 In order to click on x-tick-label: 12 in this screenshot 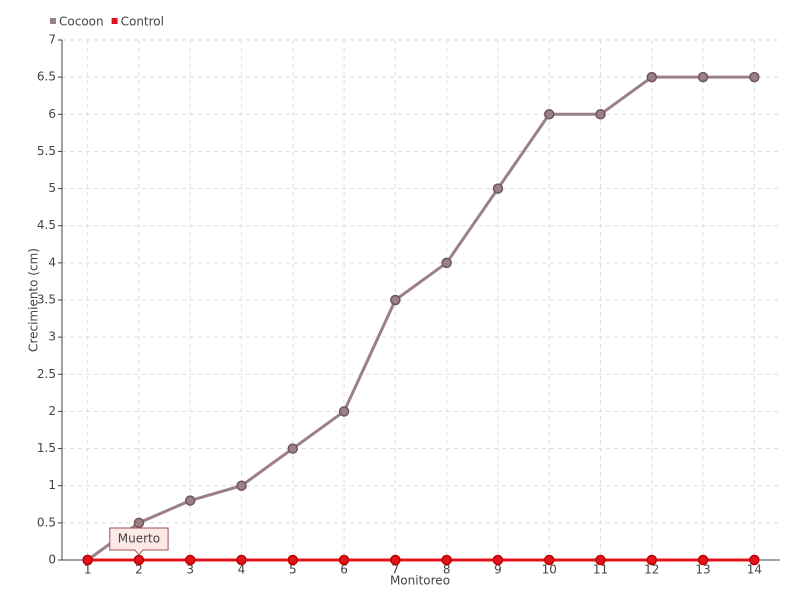, I will do `click(651, 570)`.